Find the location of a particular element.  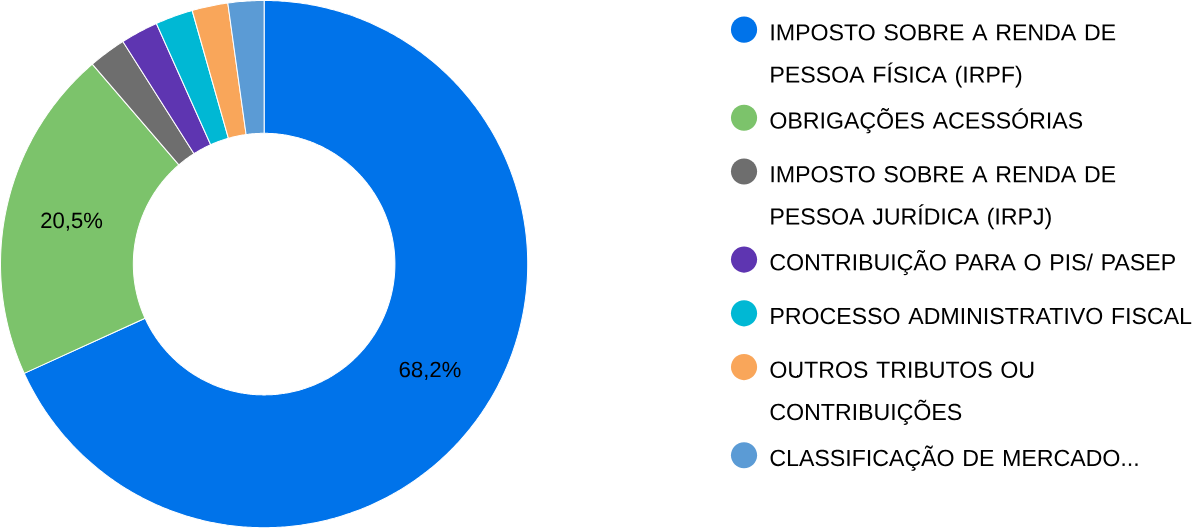

legend-label: OUTROS TRIBUTOS OU CONTRIBUIÇÕES is located at coordinates (902, 393).